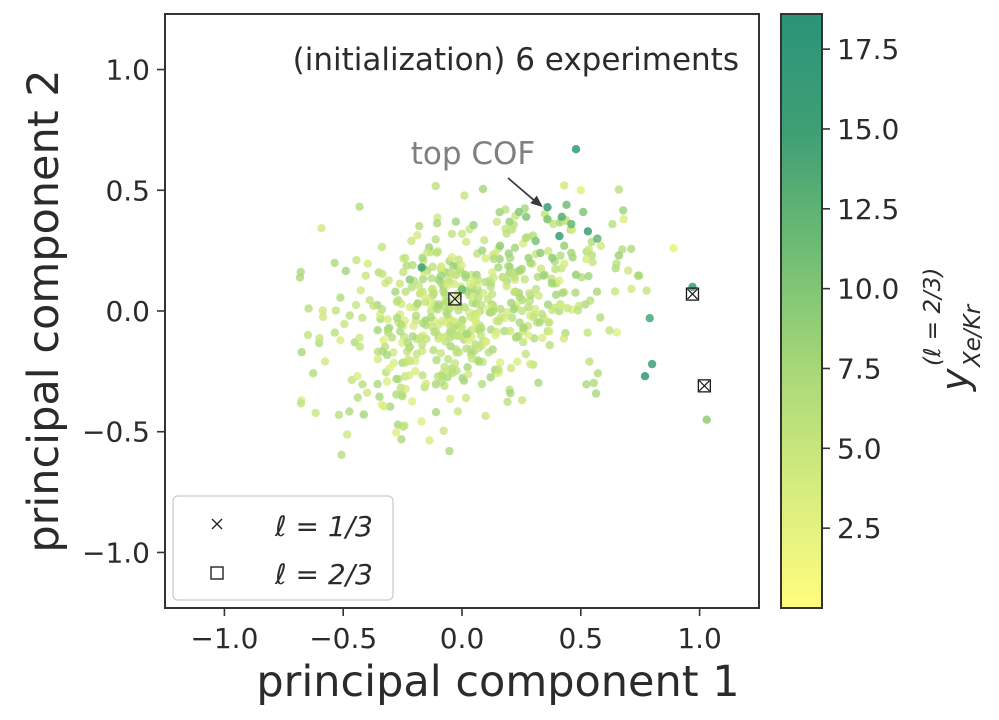 The width and height of the screenshot is (999, 720). I want to click on square-marker-icon, so click(217, 573).